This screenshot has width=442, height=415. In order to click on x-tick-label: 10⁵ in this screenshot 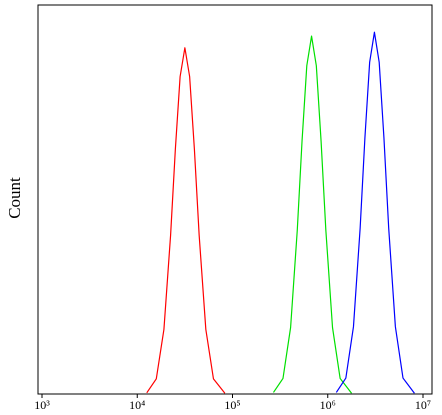, I will do `click(232, 405)`.